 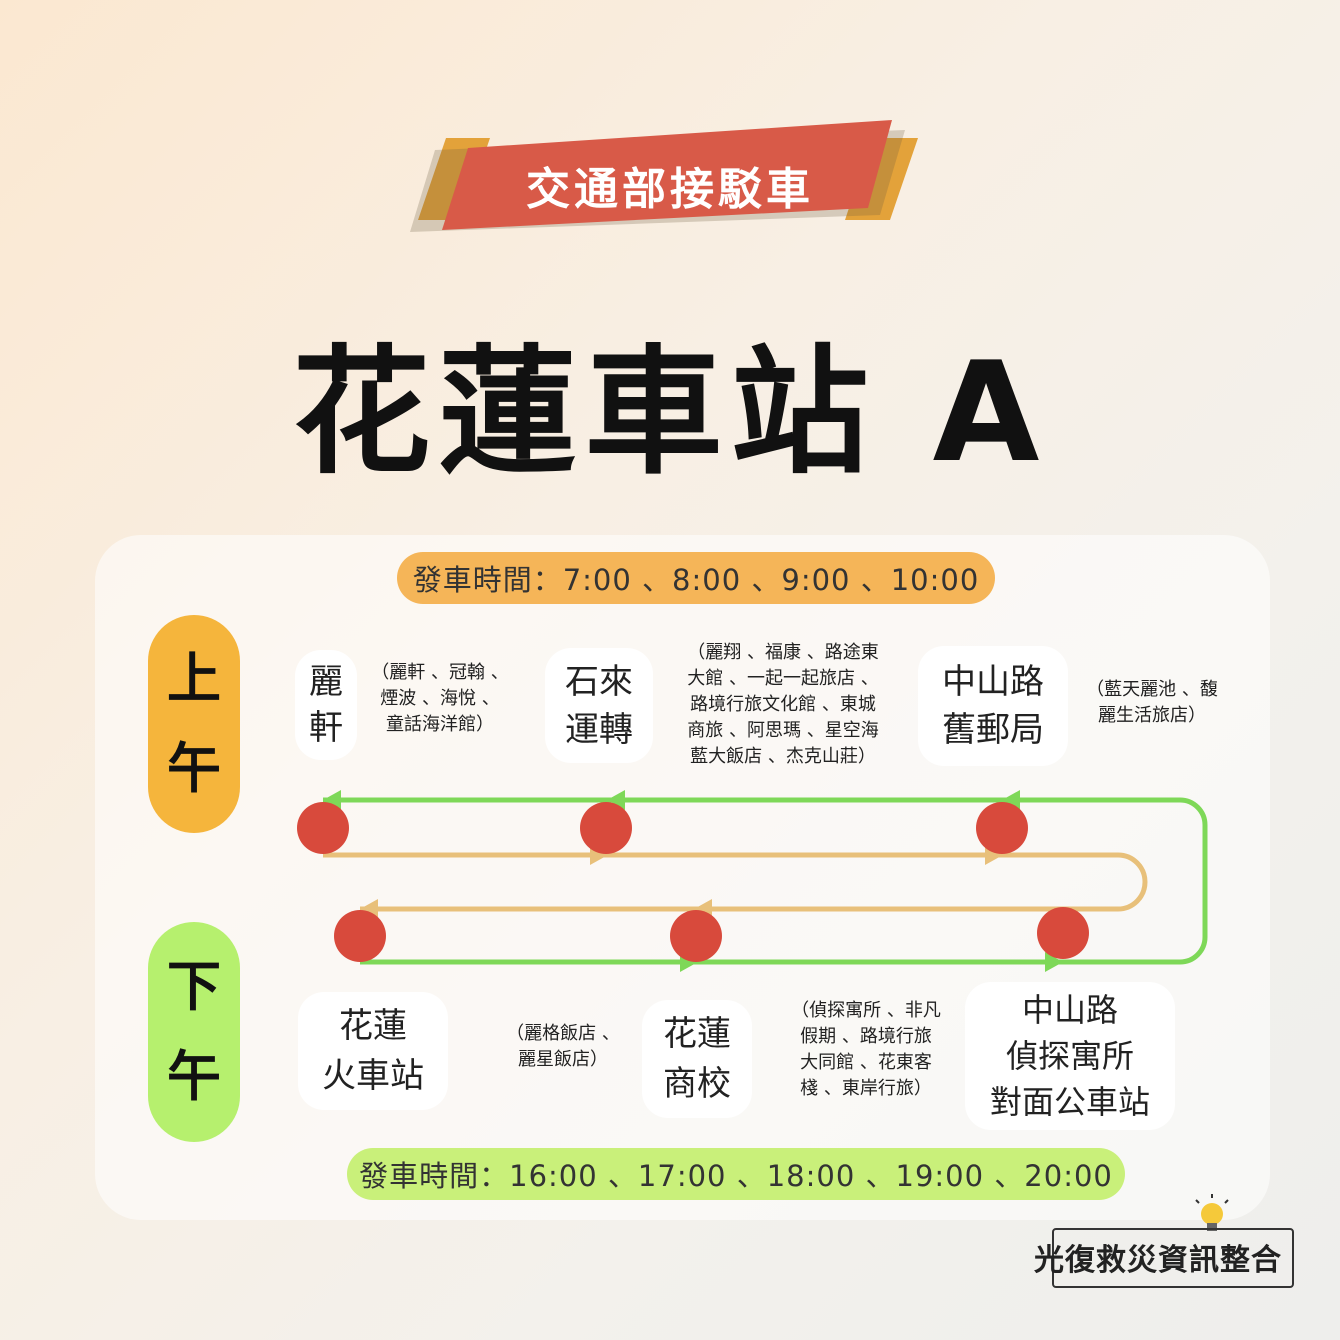 What do you see at coordinates (866, 1049) in the screenshot?
I see `pm-stop-note: （偵探寓所 、非凡 假期 、路境行旅 大同館 、花東客 棧 、東岸行旅）` at bounding box center [866, 1049].